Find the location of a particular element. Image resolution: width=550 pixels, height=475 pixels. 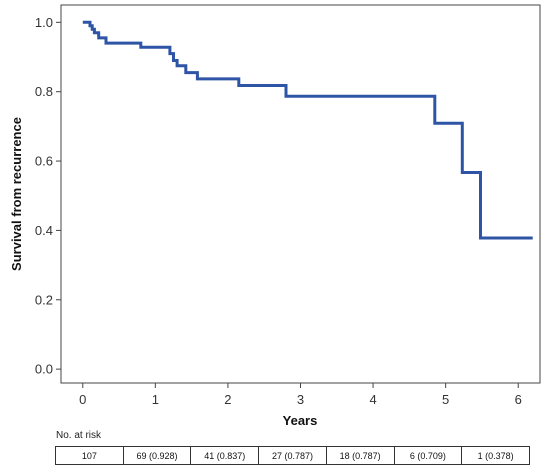

y-tick-label: 0.6 is located at coordinates (44, 161).